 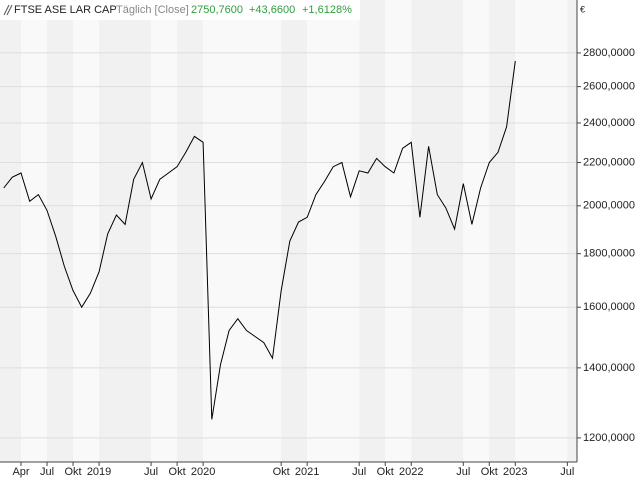 I want to click on header-bg, so click(x=180, y=10).